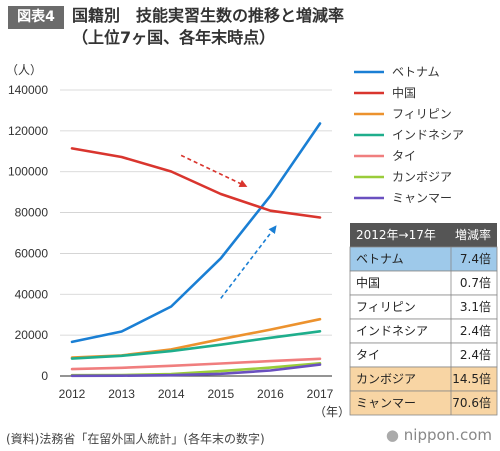 The image size is (500, 451). I want to click on rate-table-rate: 70.6倍, so click(471, 402).